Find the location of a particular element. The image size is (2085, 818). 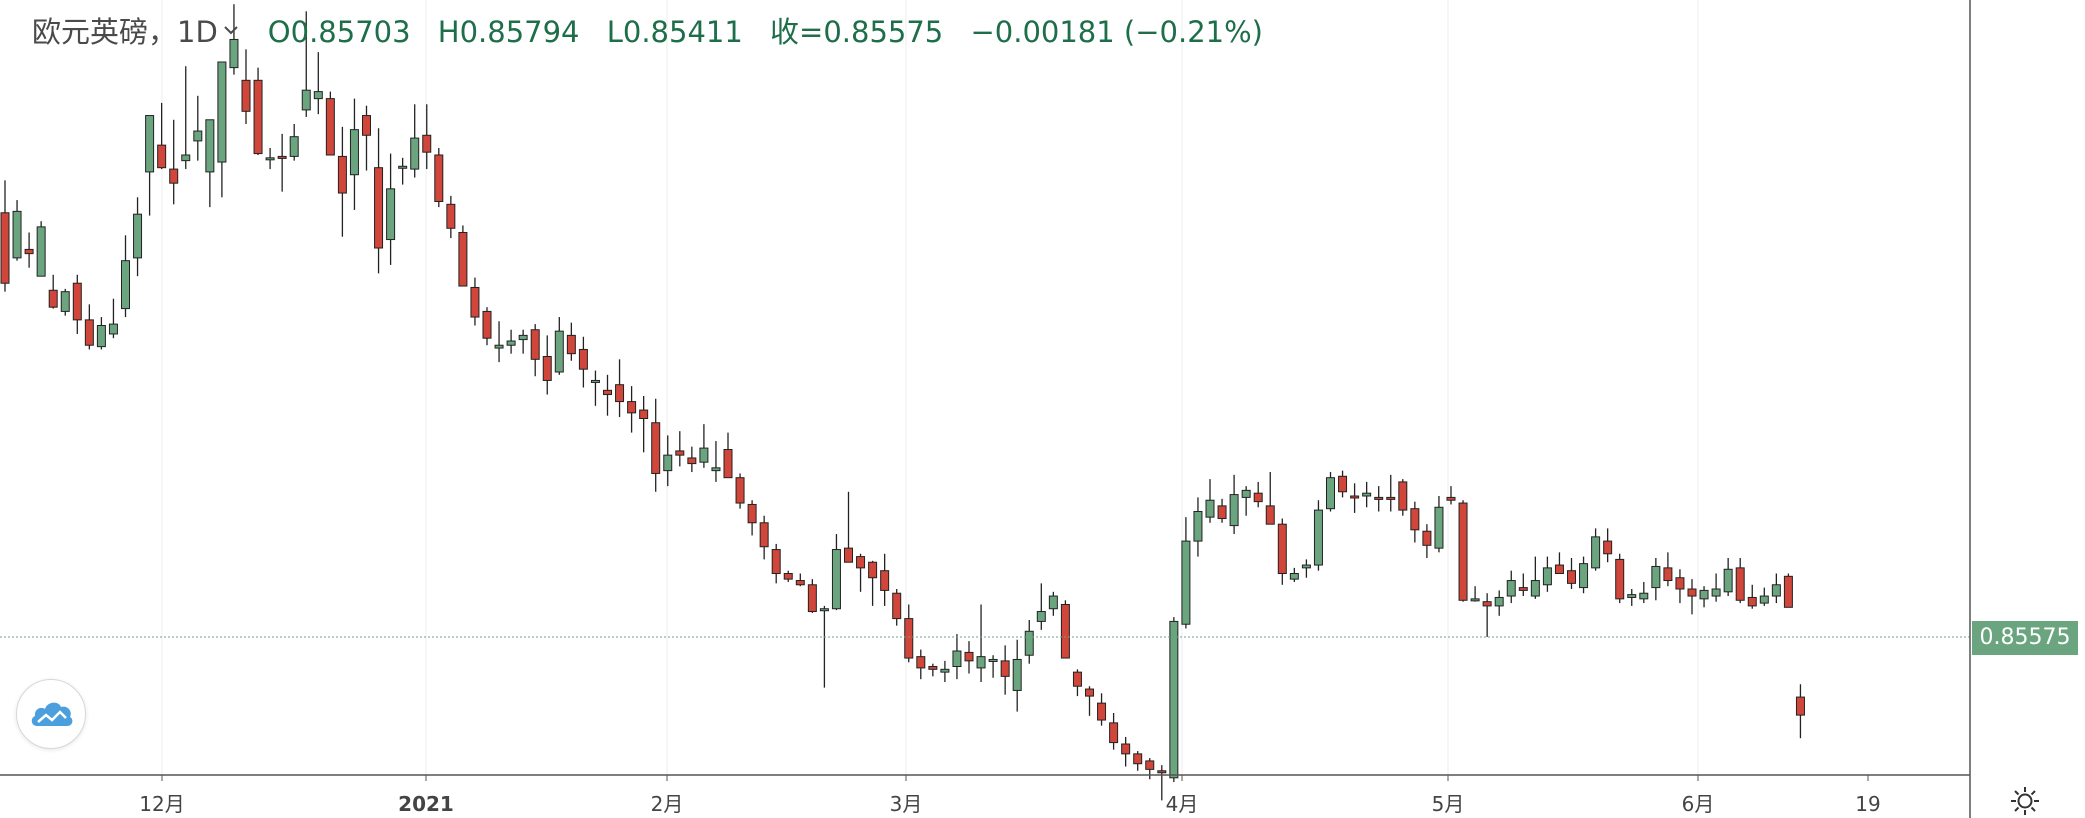

x-tick-label: 5月 is located at coordinates (1448, 804).